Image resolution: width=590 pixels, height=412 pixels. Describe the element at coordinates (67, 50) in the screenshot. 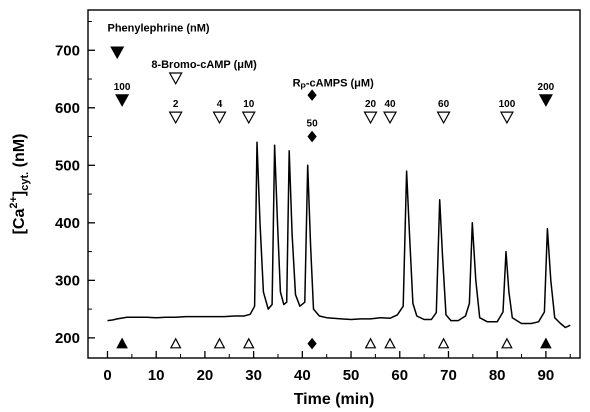

I see `y-tick-label: 700` at that location.